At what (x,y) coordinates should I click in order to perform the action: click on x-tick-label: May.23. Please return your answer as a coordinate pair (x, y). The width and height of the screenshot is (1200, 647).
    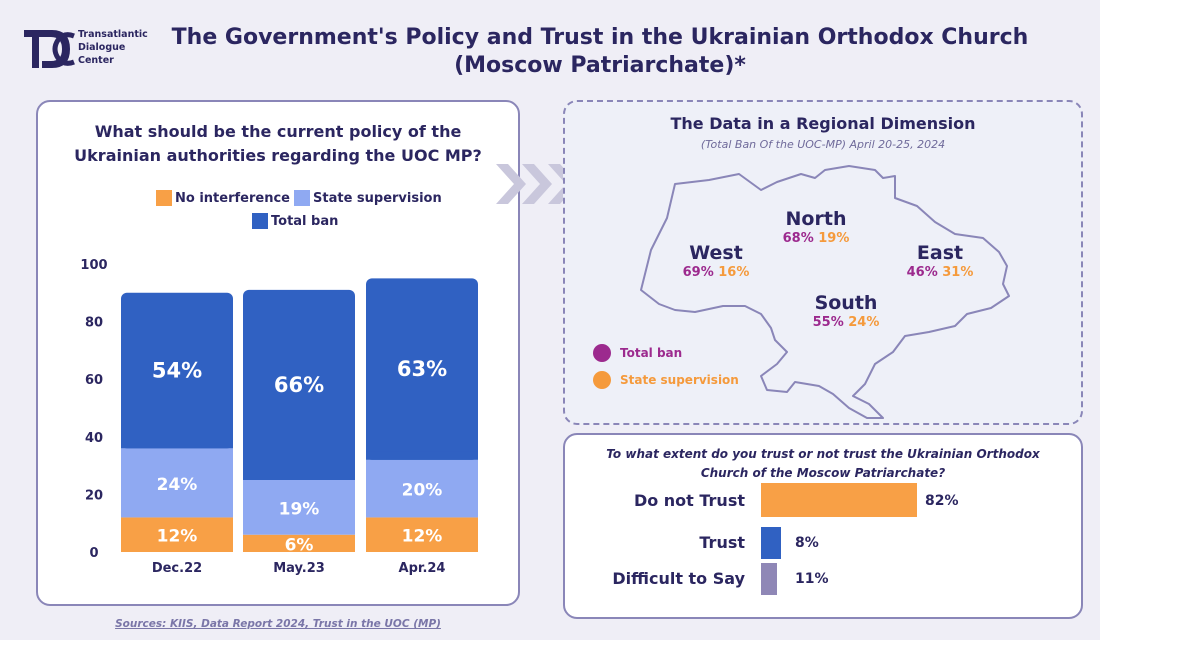
    Looking at the image, I should click on (299, 568).